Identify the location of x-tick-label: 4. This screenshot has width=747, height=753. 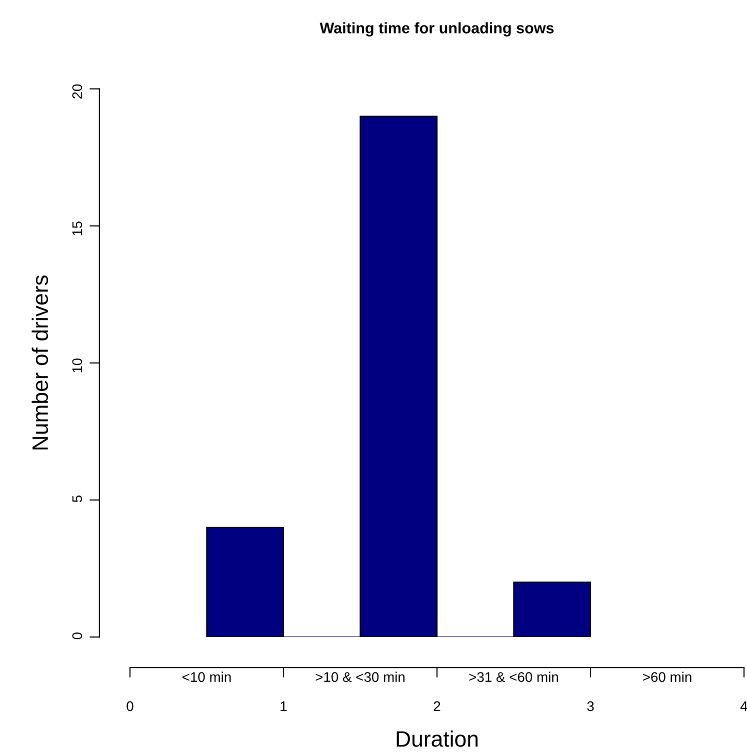
(743, 706).